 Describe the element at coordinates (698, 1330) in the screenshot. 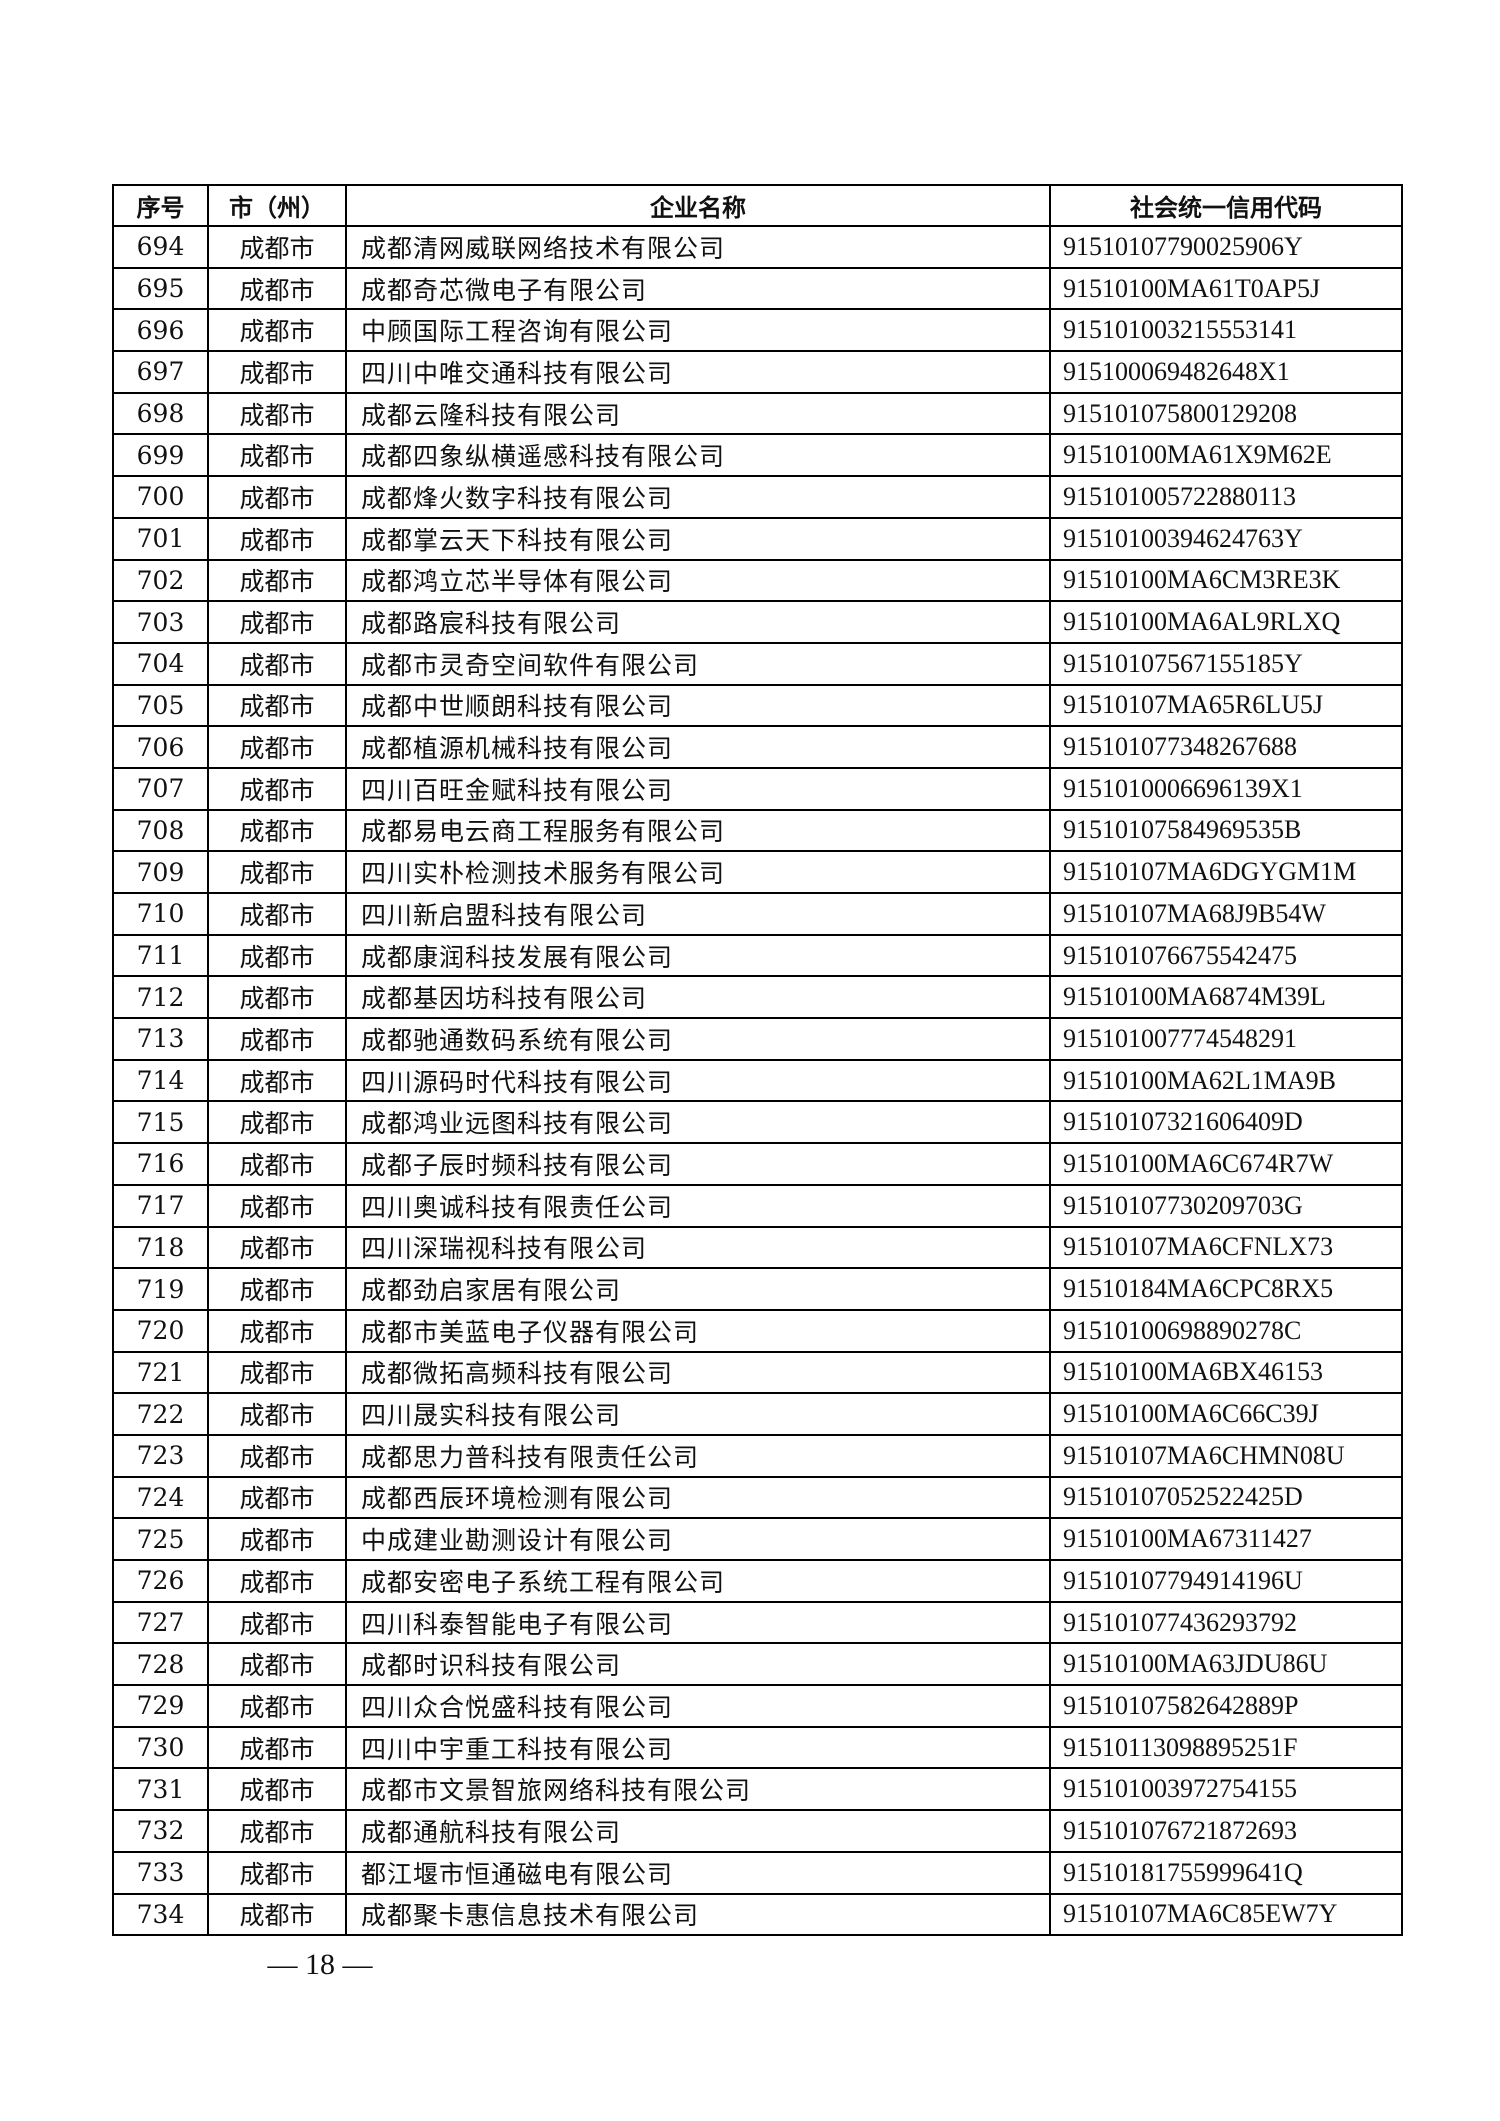

I see `row-company-name: 成都市美蓝电子仪器有限公司` at that location.